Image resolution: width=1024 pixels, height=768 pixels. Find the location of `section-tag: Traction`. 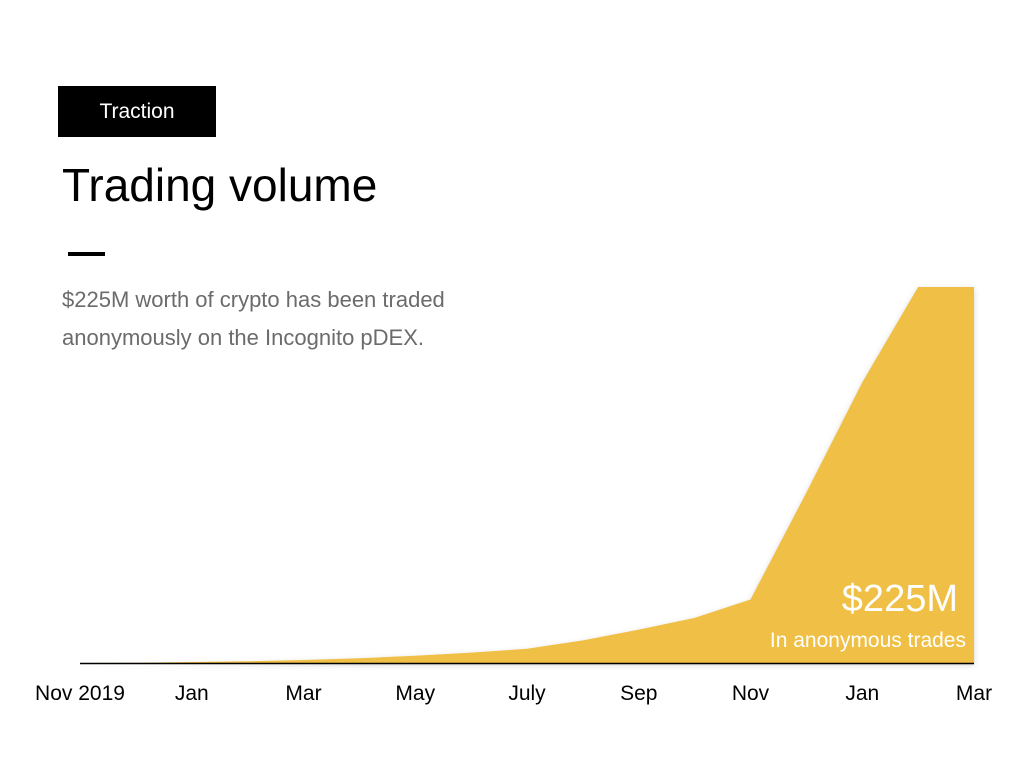

section-tag: Traction is located at coordinates (137, 111).